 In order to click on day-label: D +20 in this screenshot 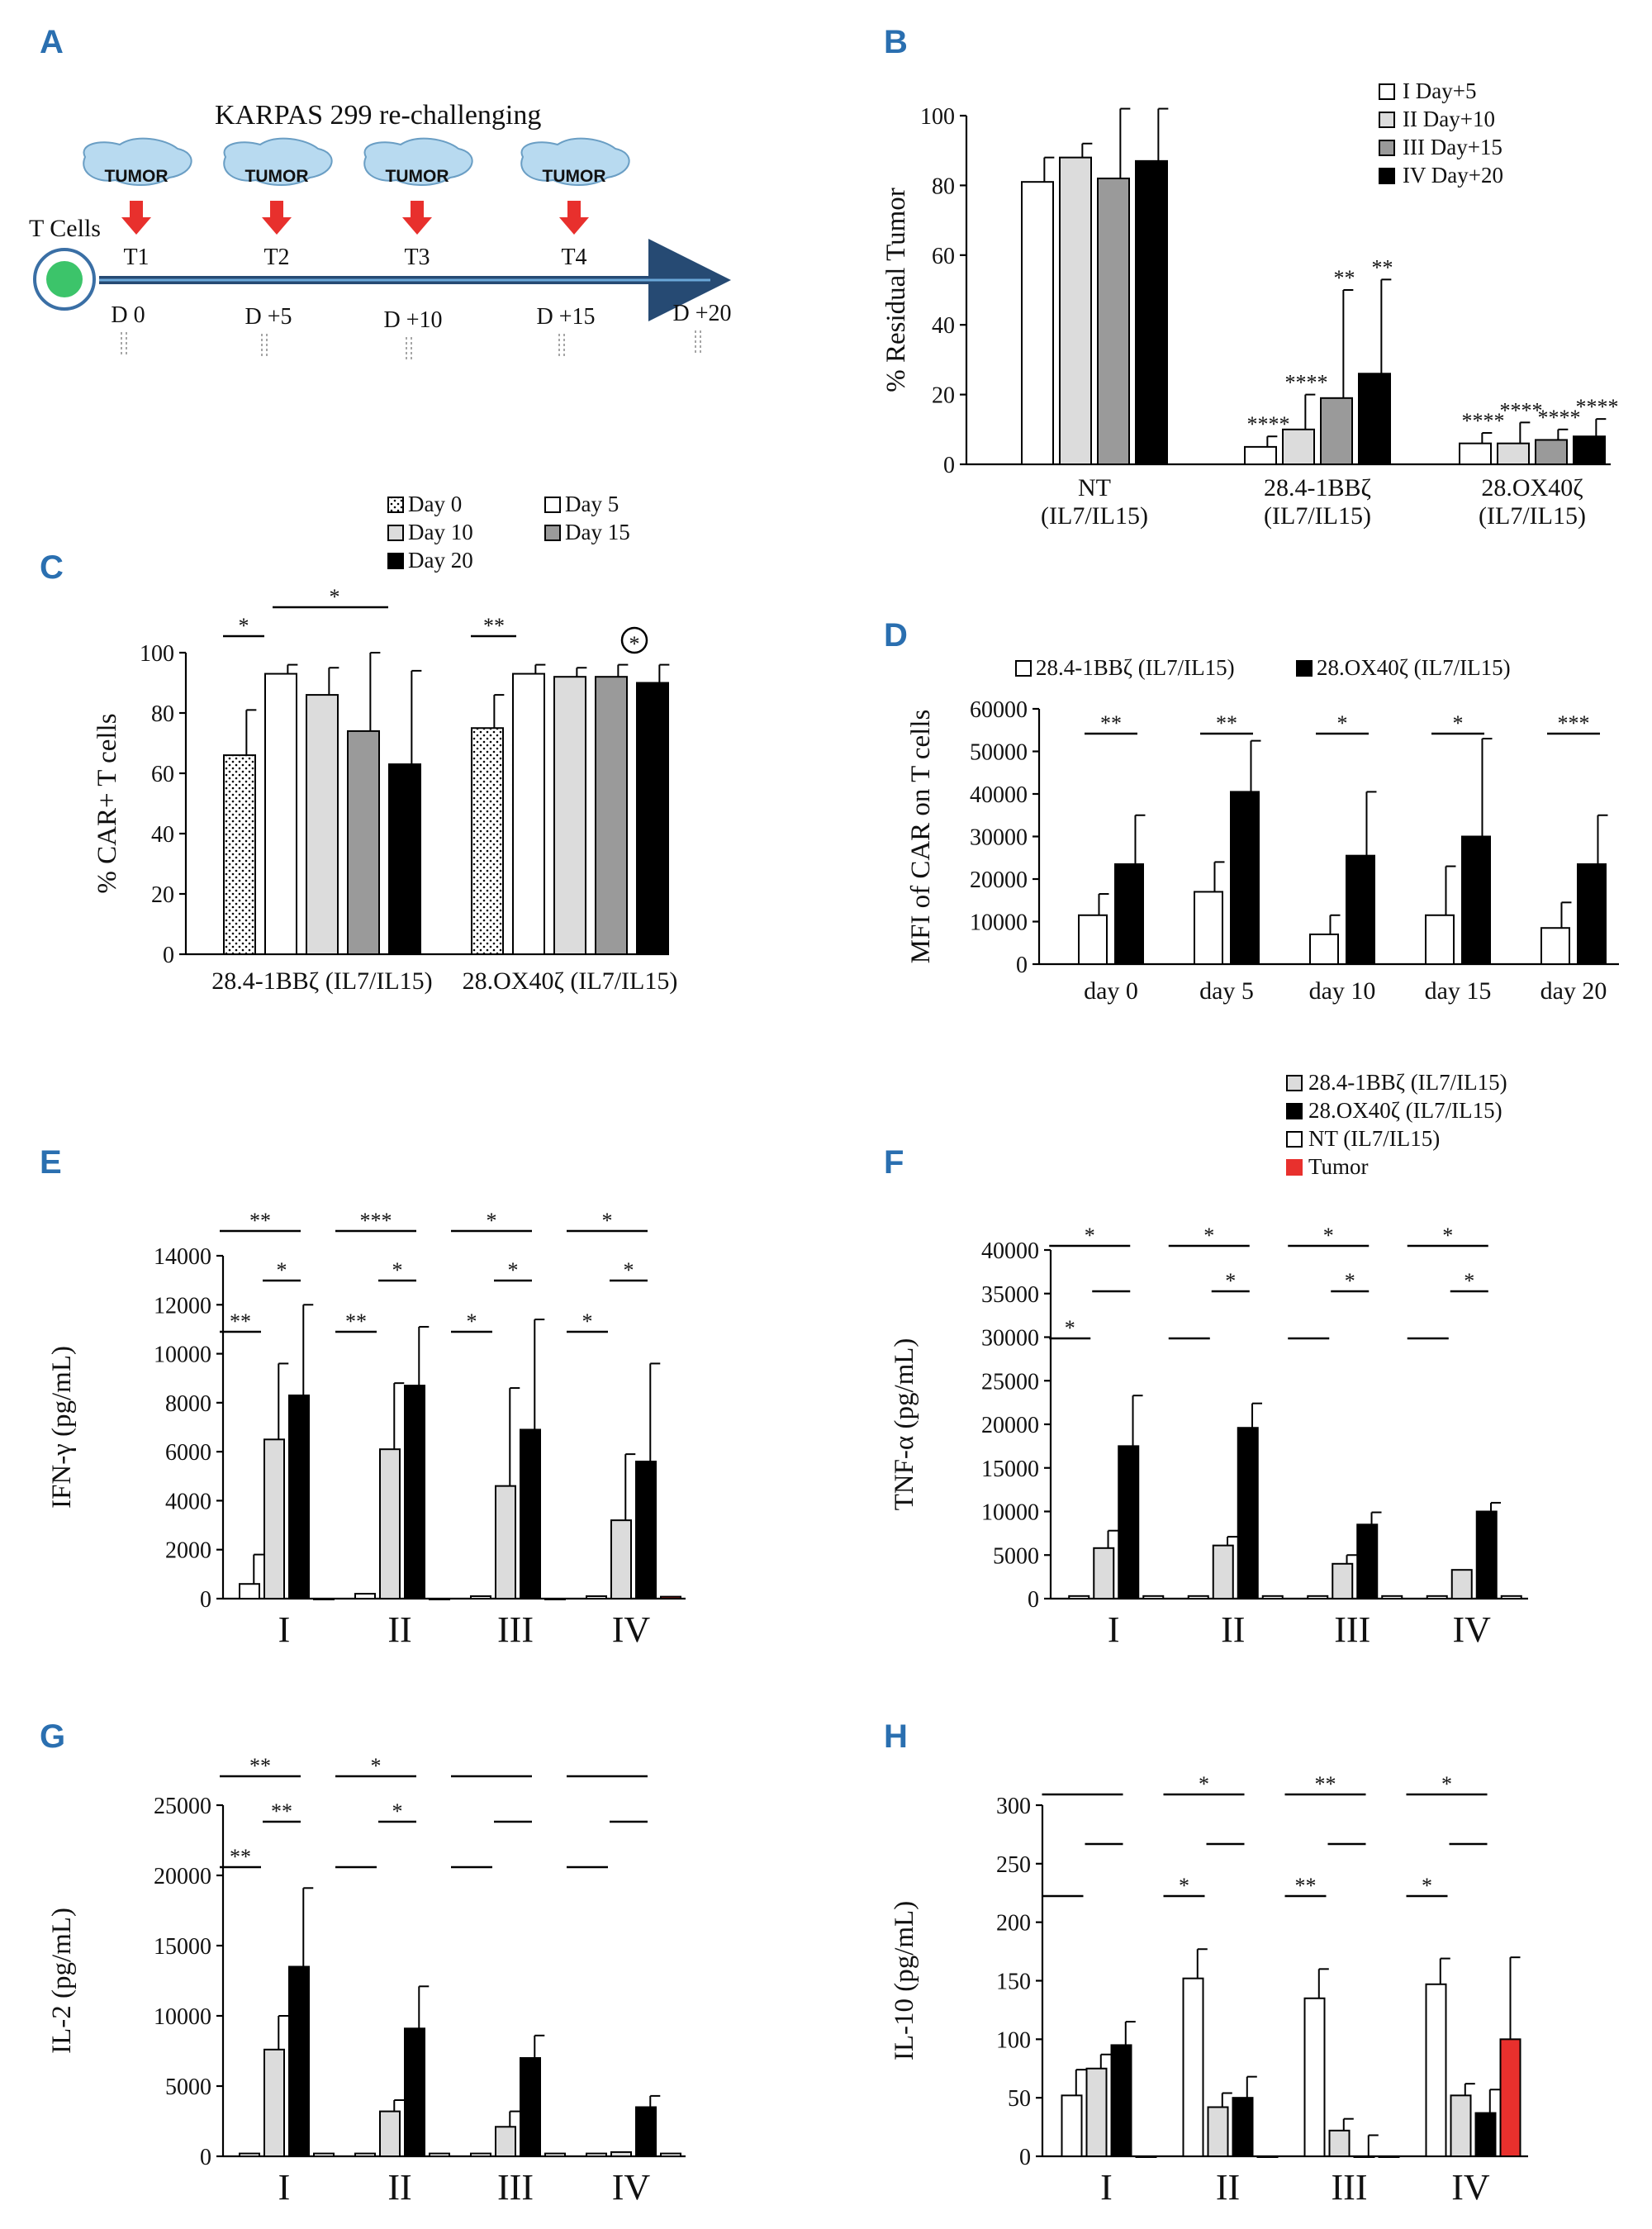, I will do `click(701, 313)`.